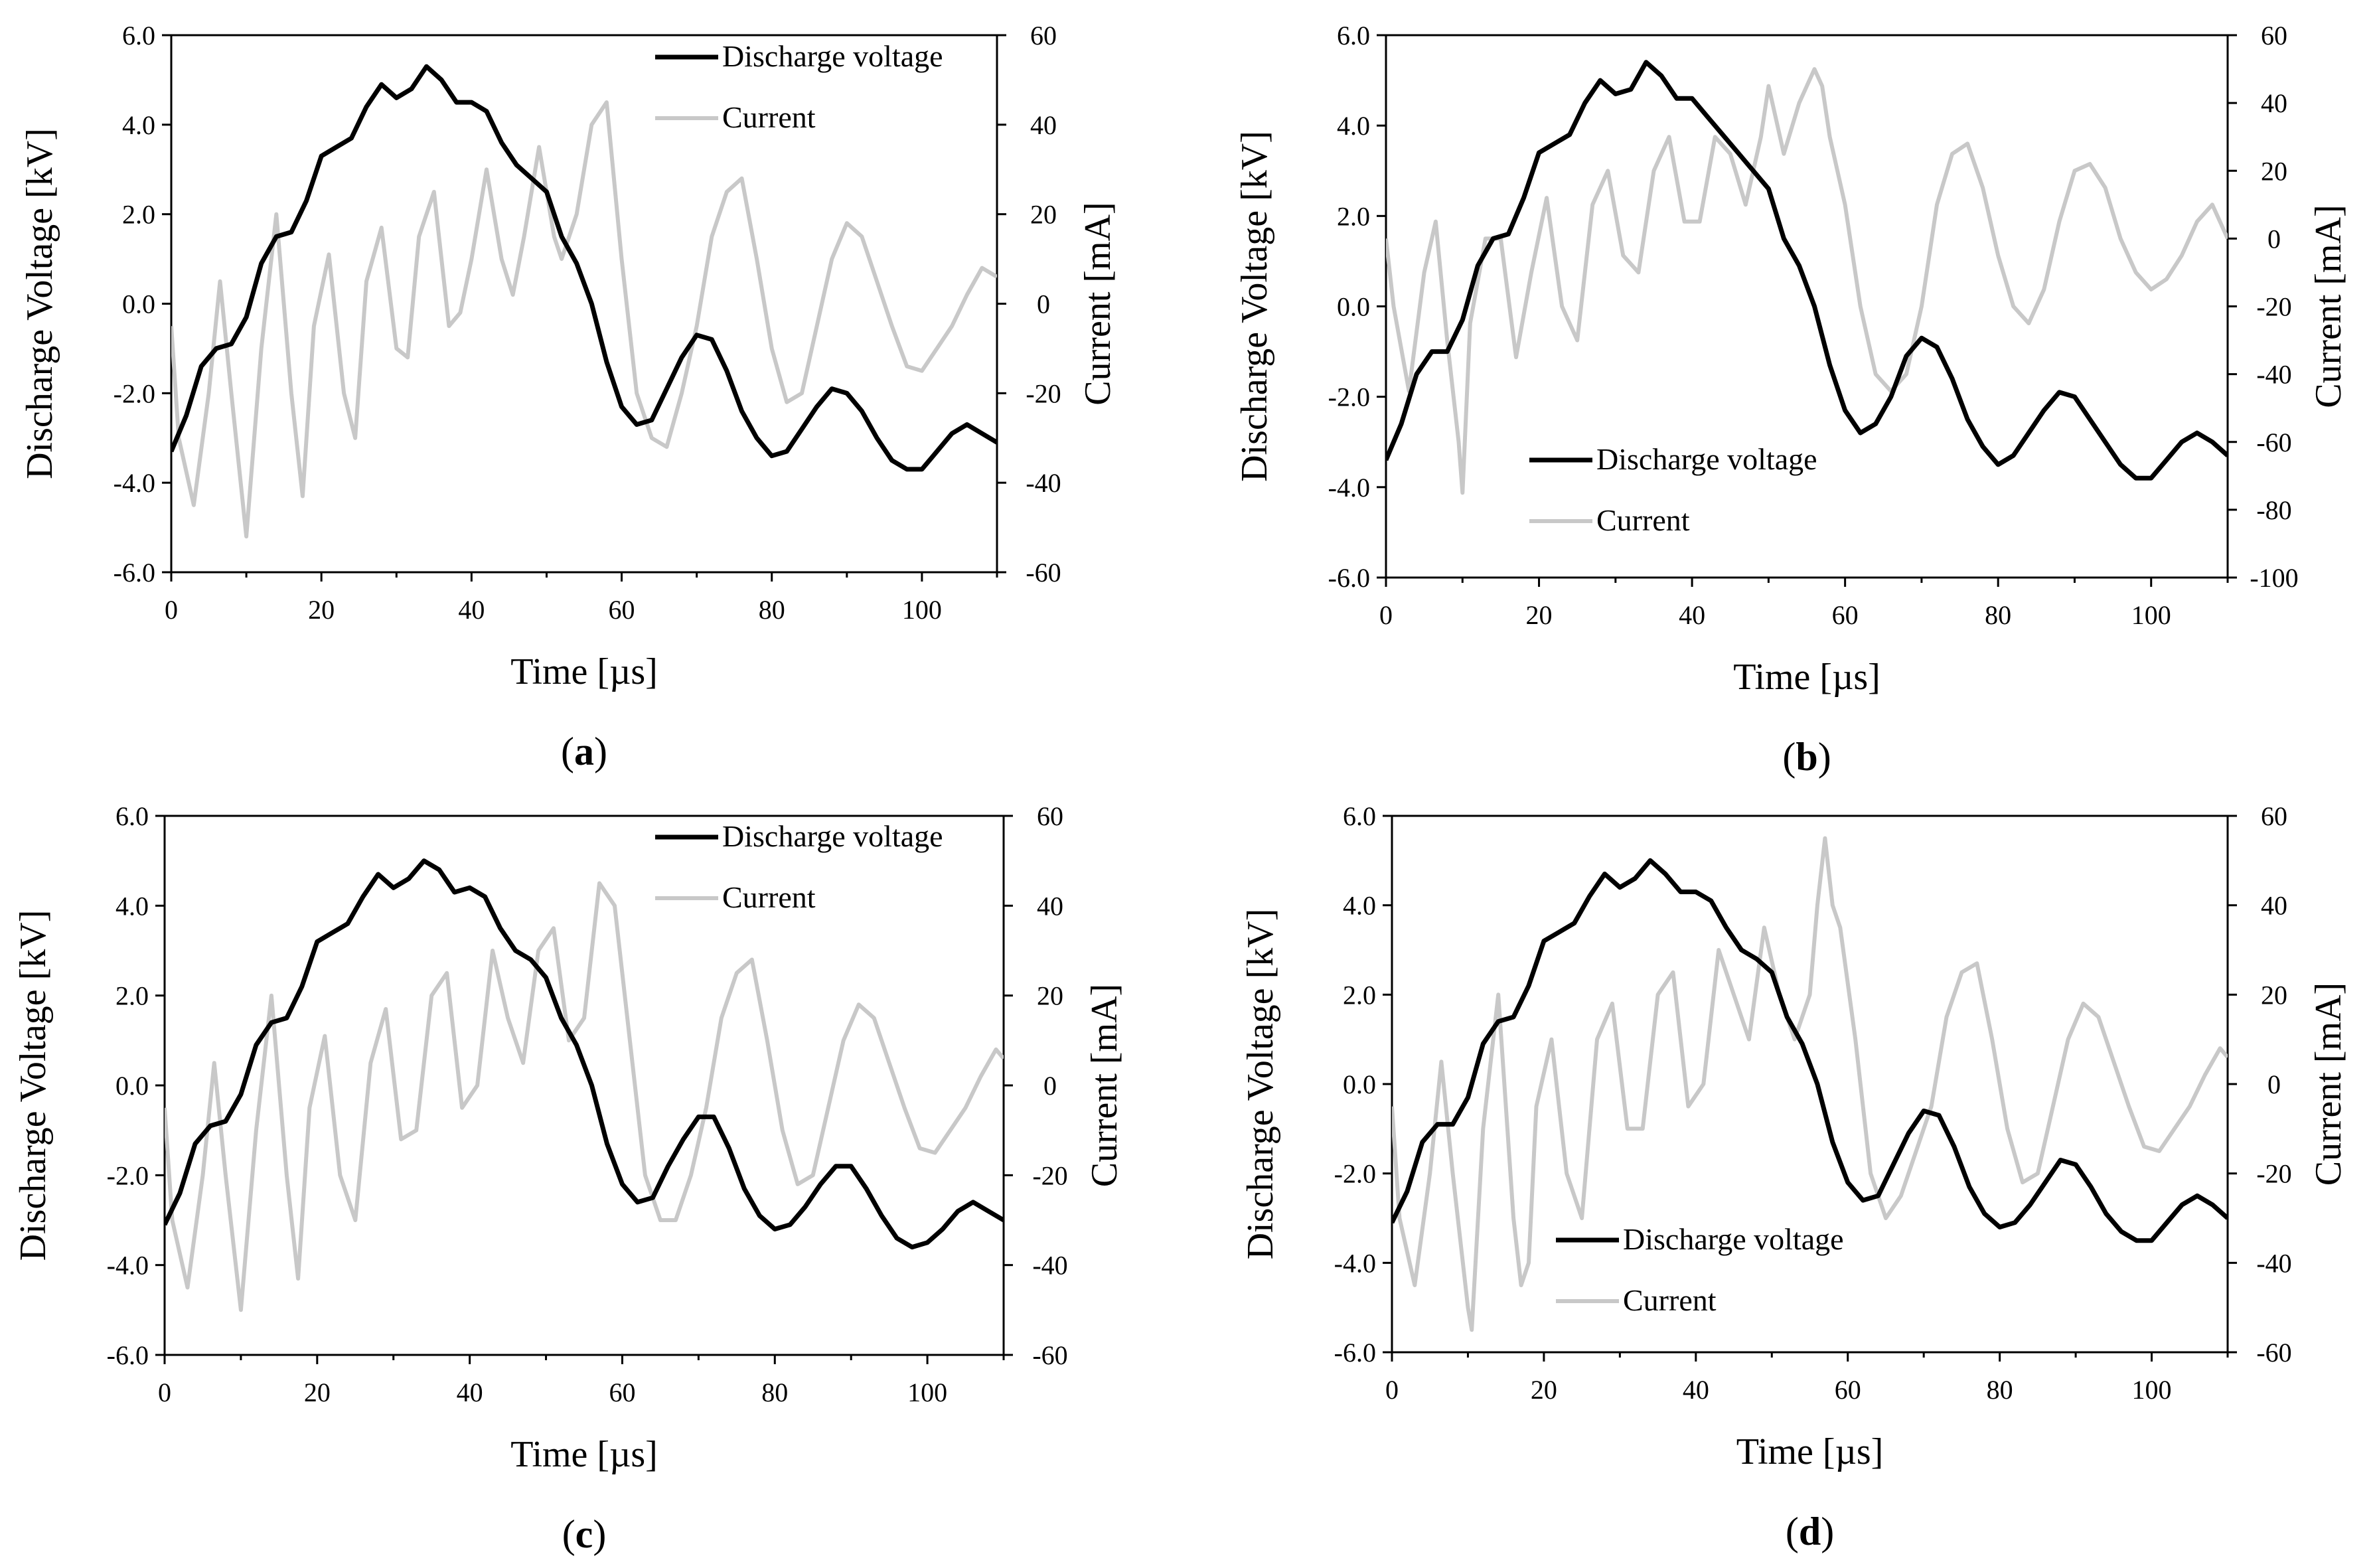  What do you see at coordinates (1806, 757) in the screenshot?
I see `panel-label: (b)` at bounding box center [1806, 757].